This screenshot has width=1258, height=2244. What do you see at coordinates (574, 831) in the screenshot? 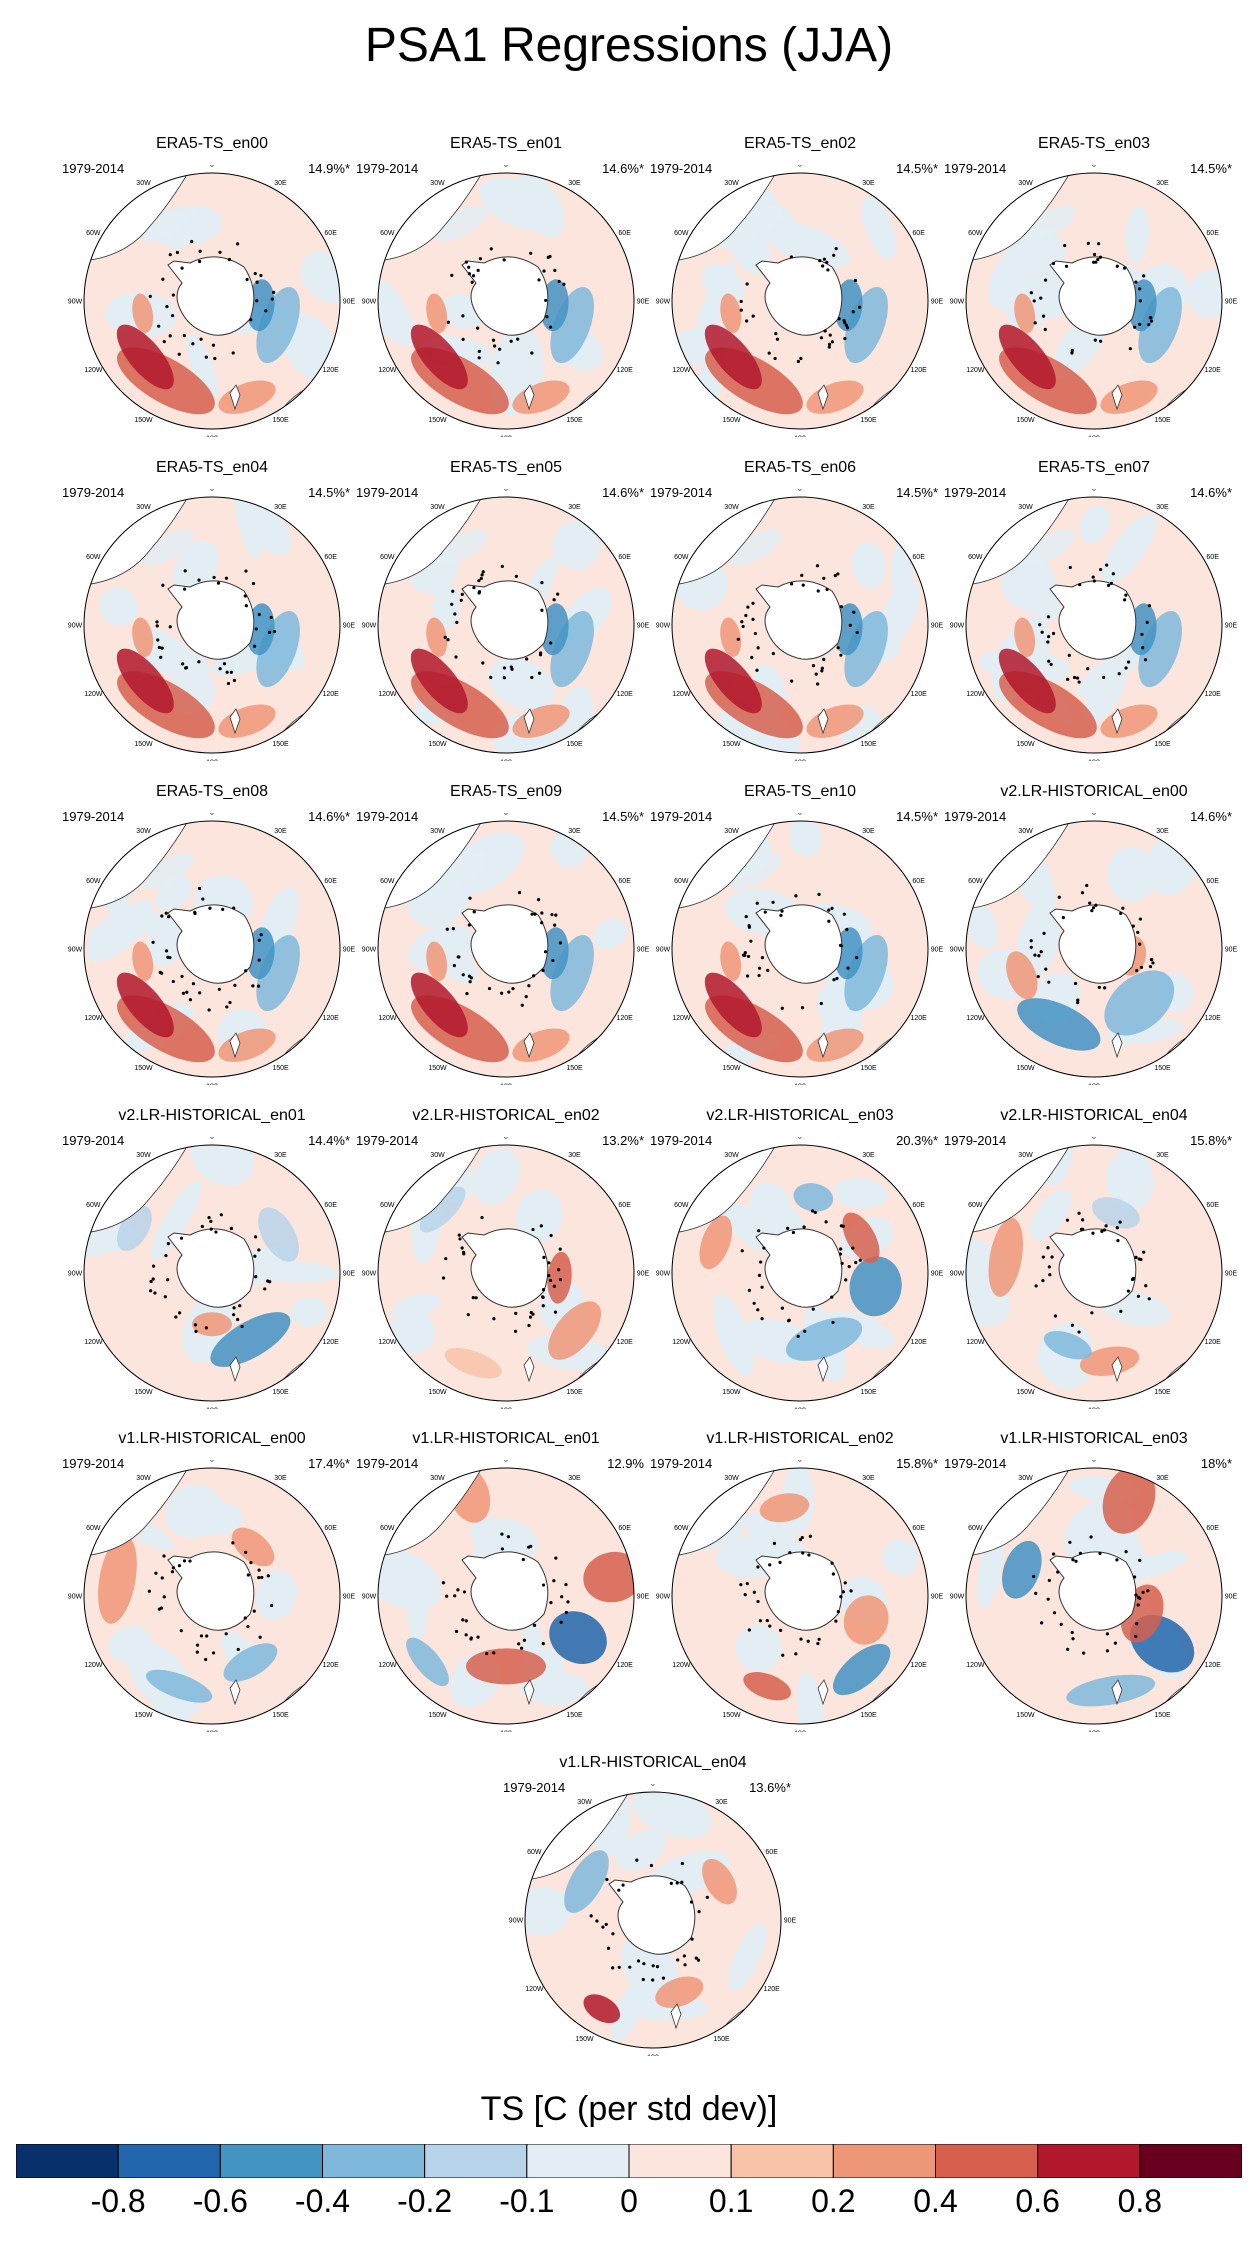
I see `longitude-label: 30E` at bounding box center [574, 831].